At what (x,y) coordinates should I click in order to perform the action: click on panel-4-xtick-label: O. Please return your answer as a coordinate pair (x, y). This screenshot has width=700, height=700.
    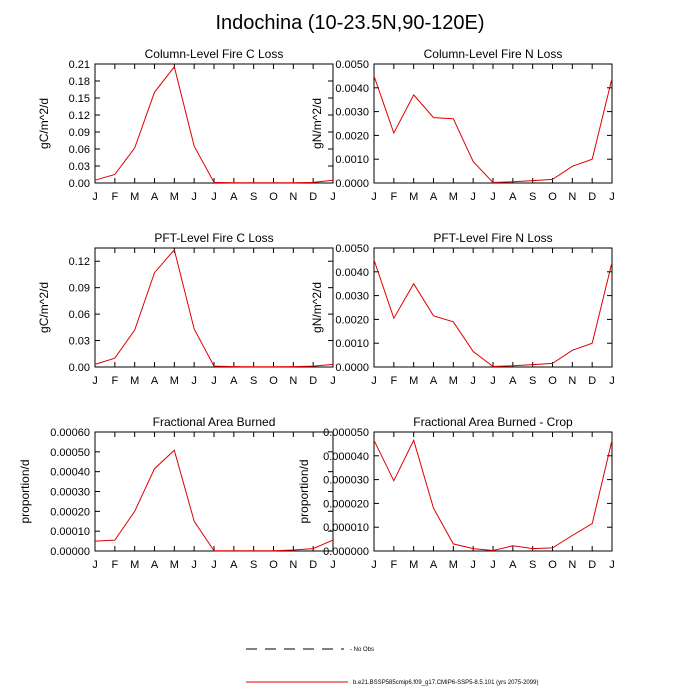
    Looking at the image, I should click on (552, 381).